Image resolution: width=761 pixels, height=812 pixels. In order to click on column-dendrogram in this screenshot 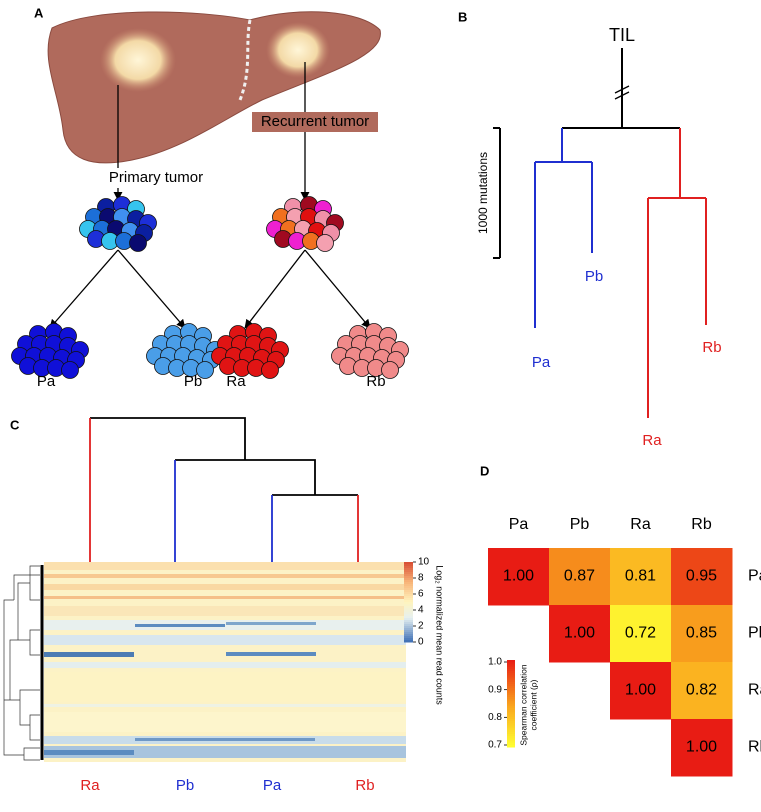, I will do `click(224, 489)`.